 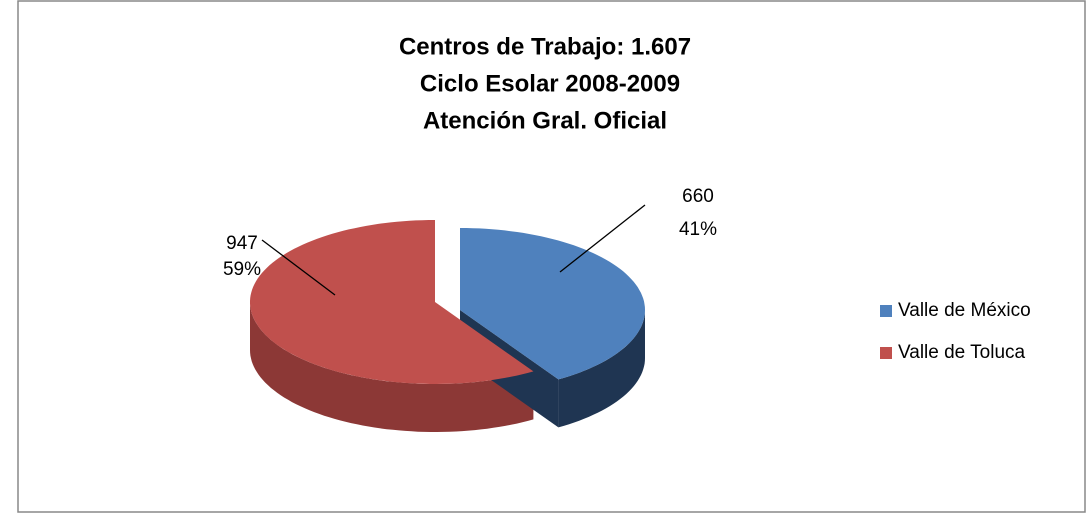 What do you see at coordinates (550, 83) in the screenshot?
I see `chart-title: Ciclo Esolar 2008-2009` at bounding box center [550, 83].